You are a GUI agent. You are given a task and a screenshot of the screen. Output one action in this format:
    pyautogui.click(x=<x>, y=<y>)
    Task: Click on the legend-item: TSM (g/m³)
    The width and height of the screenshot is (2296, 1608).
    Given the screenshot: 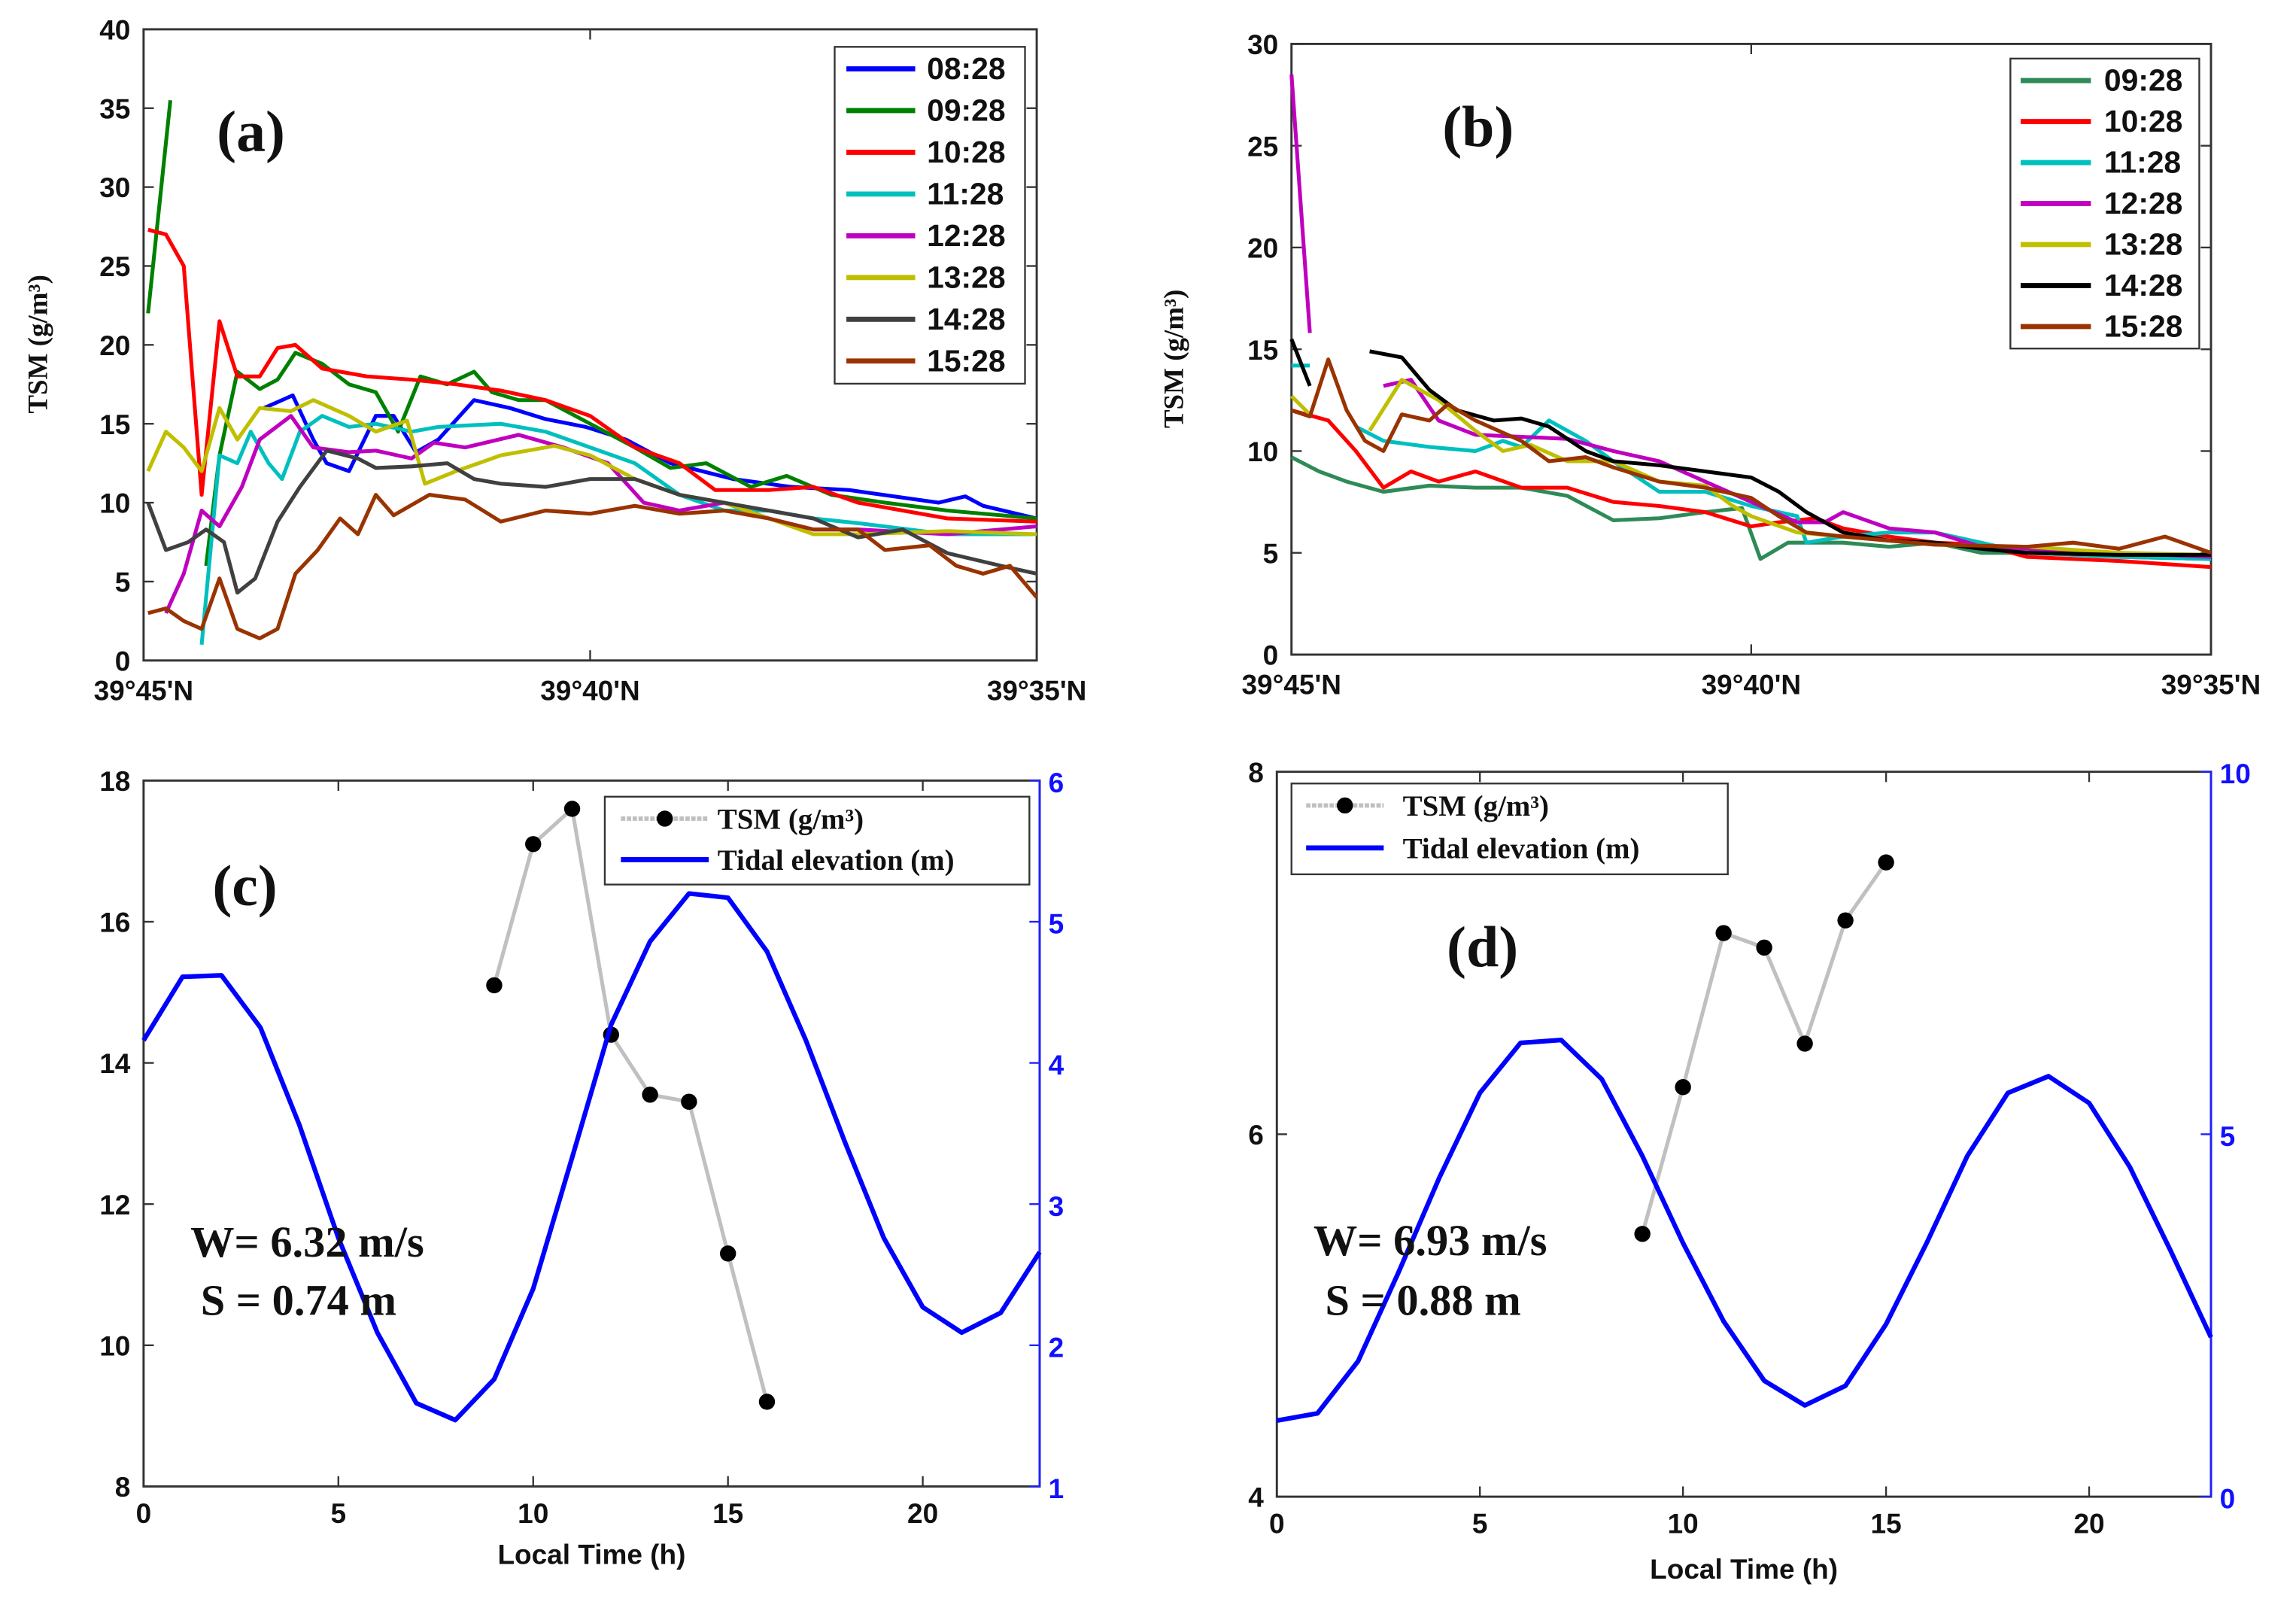 What is the action you would take?
    pyautogui.click(x=742, y=820)
    